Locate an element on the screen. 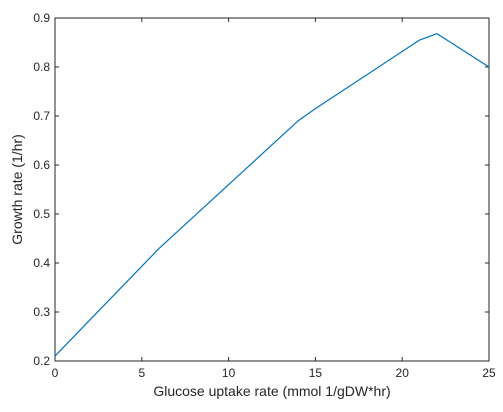  y-tick-label: 0.8 is located at coordinates (41, 67).